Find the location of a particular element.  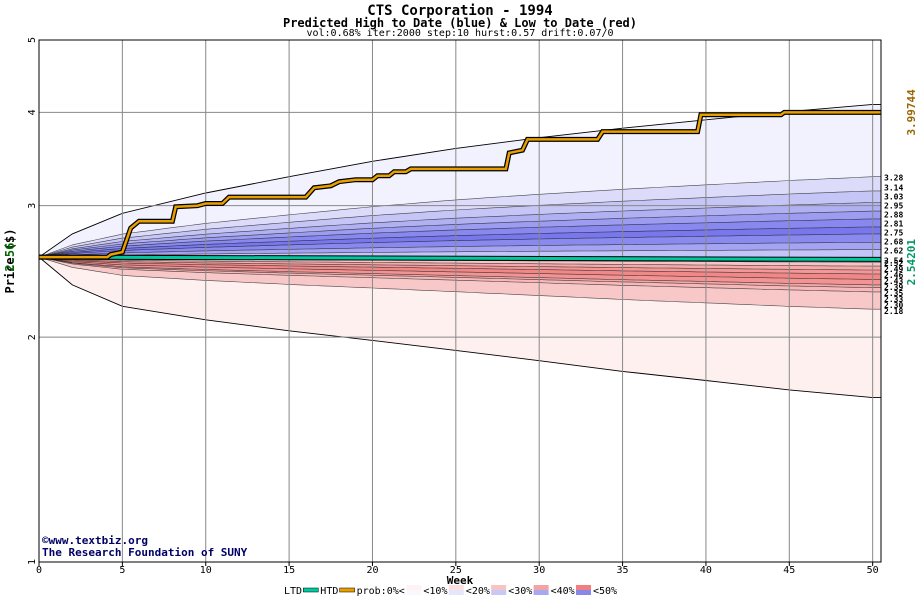

quantile-value-label: 2.18 is located at coordinates (893, 311).